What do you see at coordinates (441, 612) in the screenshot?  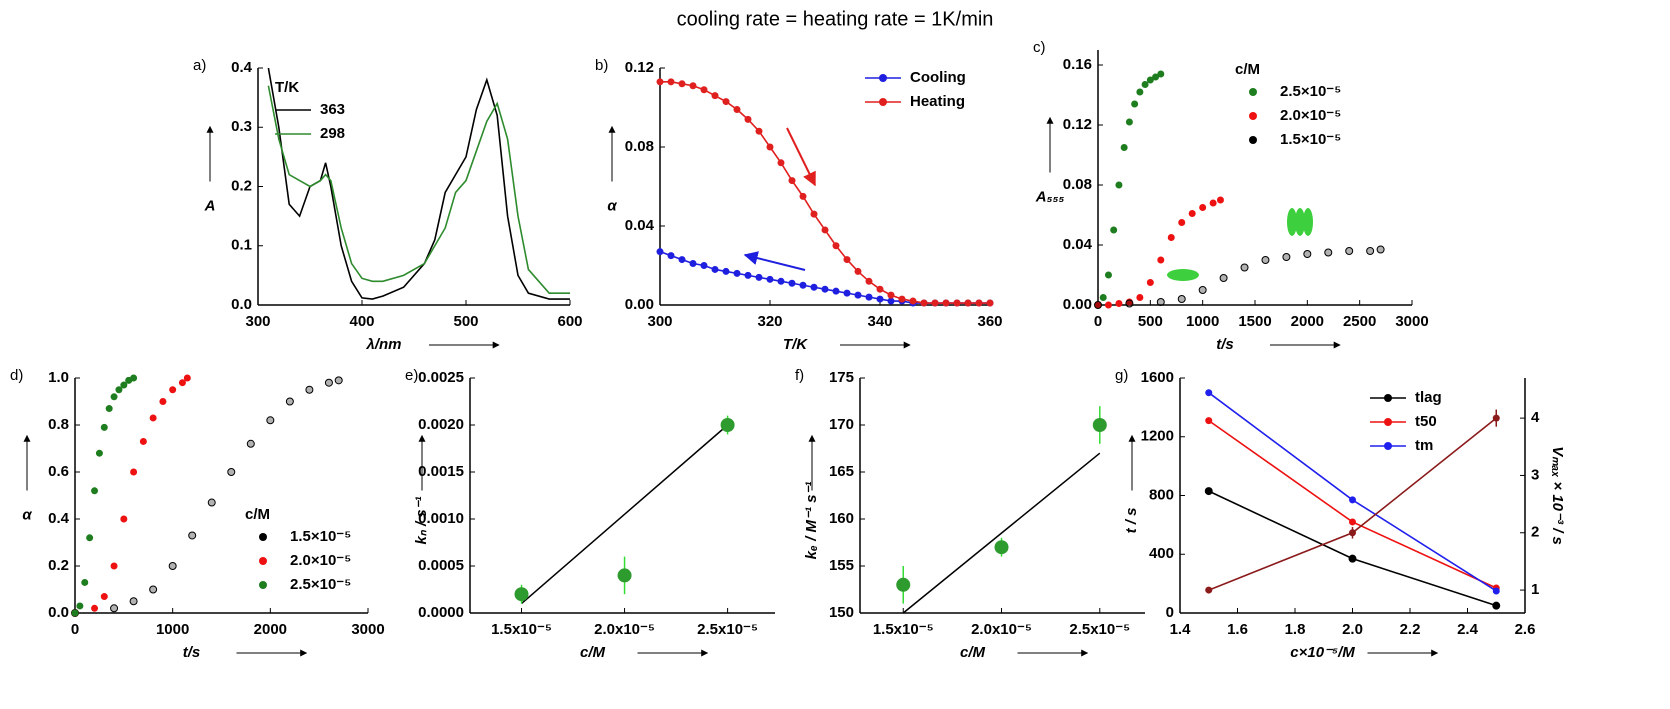 I see `y-tick-label: 0.0000` at bounding box center [441, 612].